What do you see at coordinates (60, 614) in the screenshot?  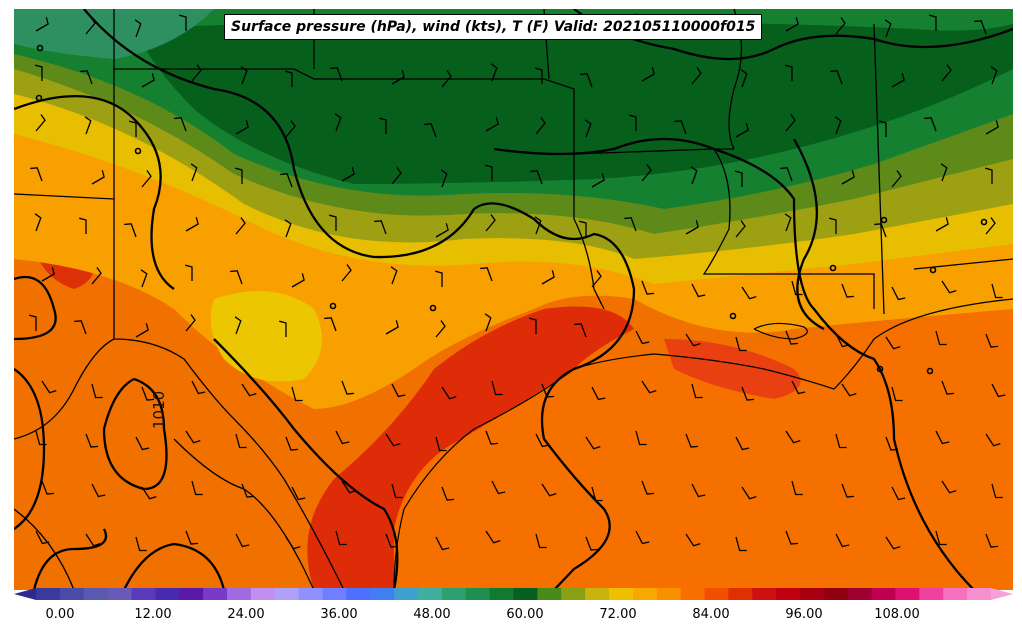 I see `colorbar-tick: 0.00` at bounding box center [60, 614].